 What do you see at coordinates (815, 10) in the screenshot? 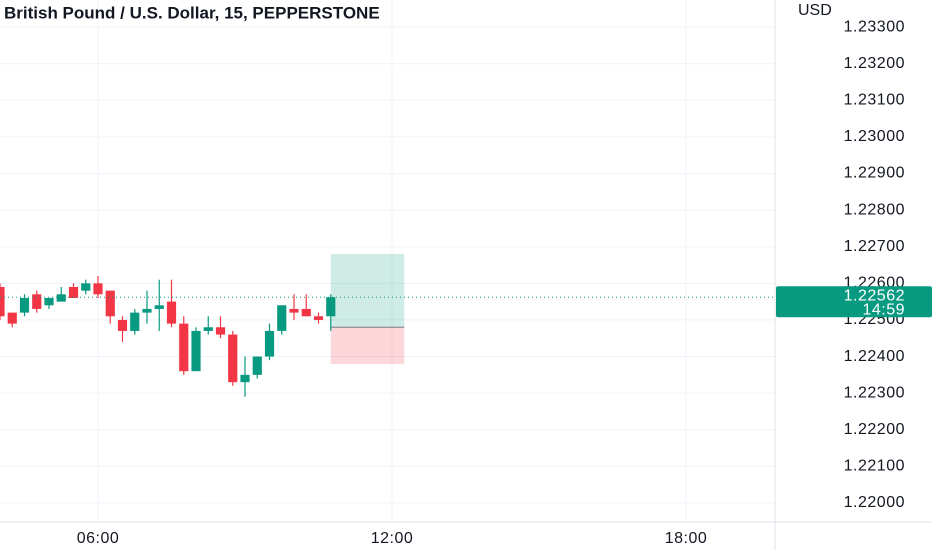
I see `axis-unit: USD` at bounding box center [815, 10].